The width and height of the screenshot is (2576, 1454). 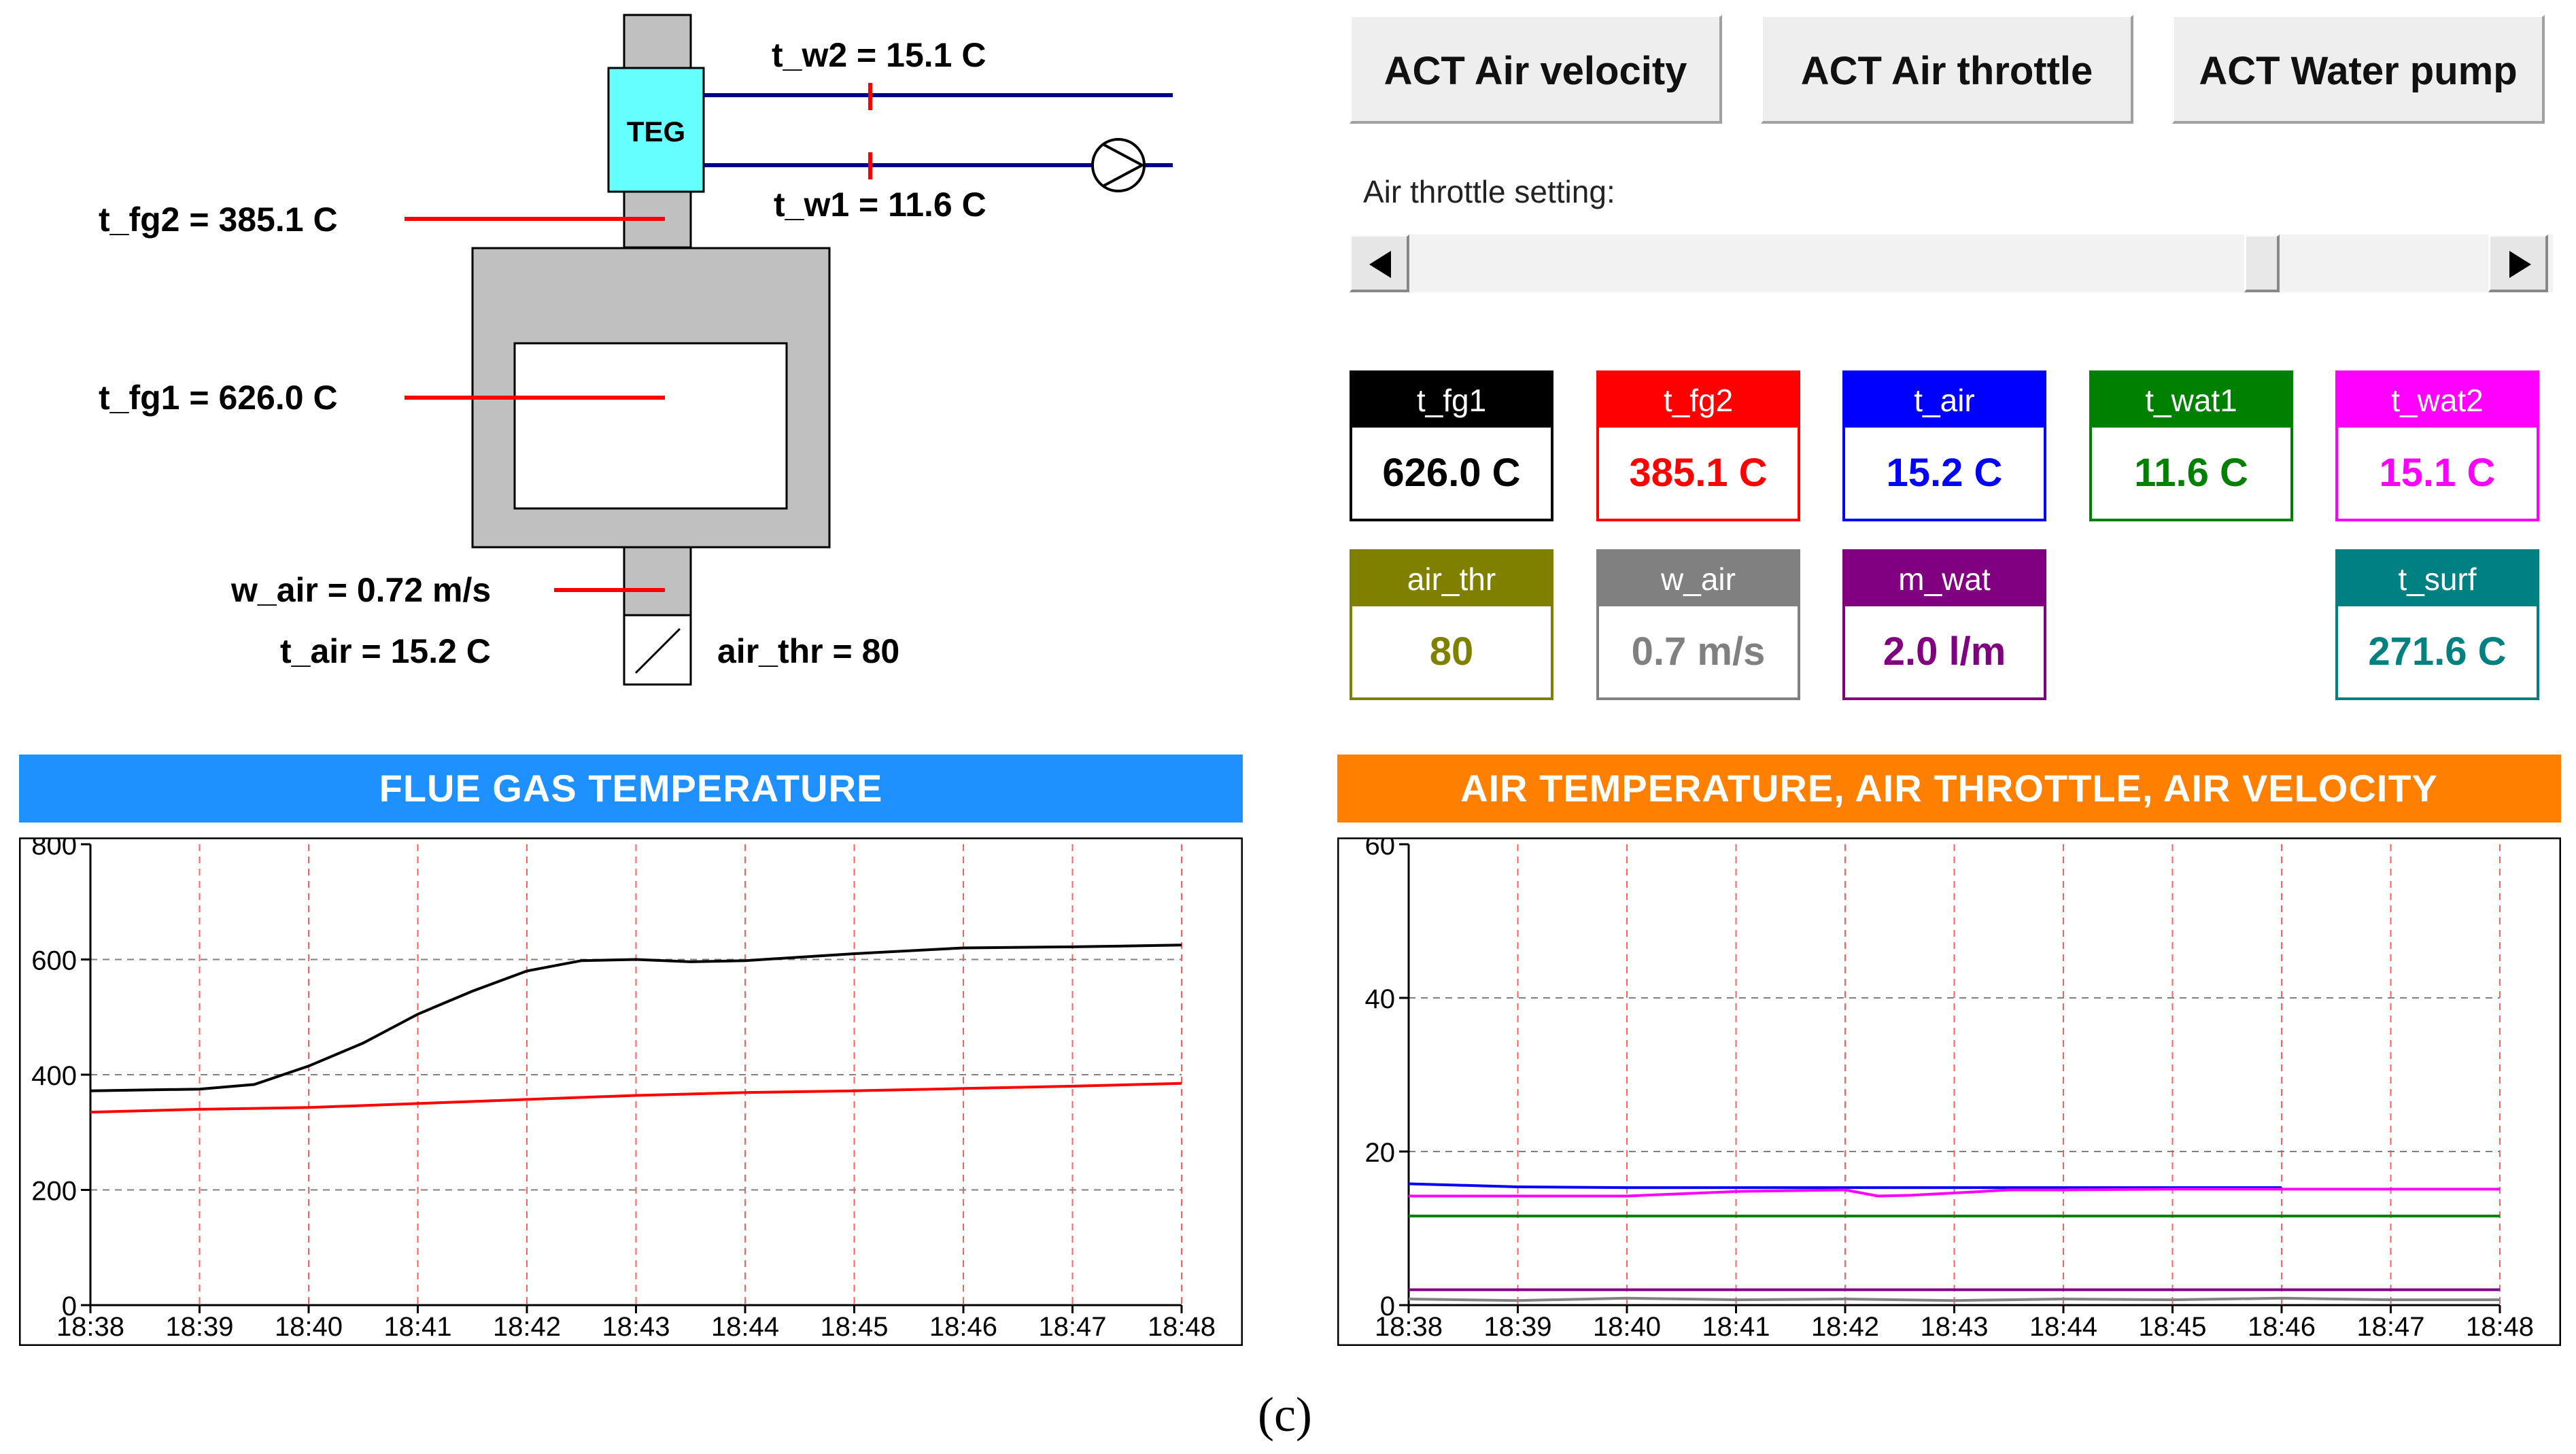 I want to click on value-box-header: t_wat1, so click(x=2191, y=400).